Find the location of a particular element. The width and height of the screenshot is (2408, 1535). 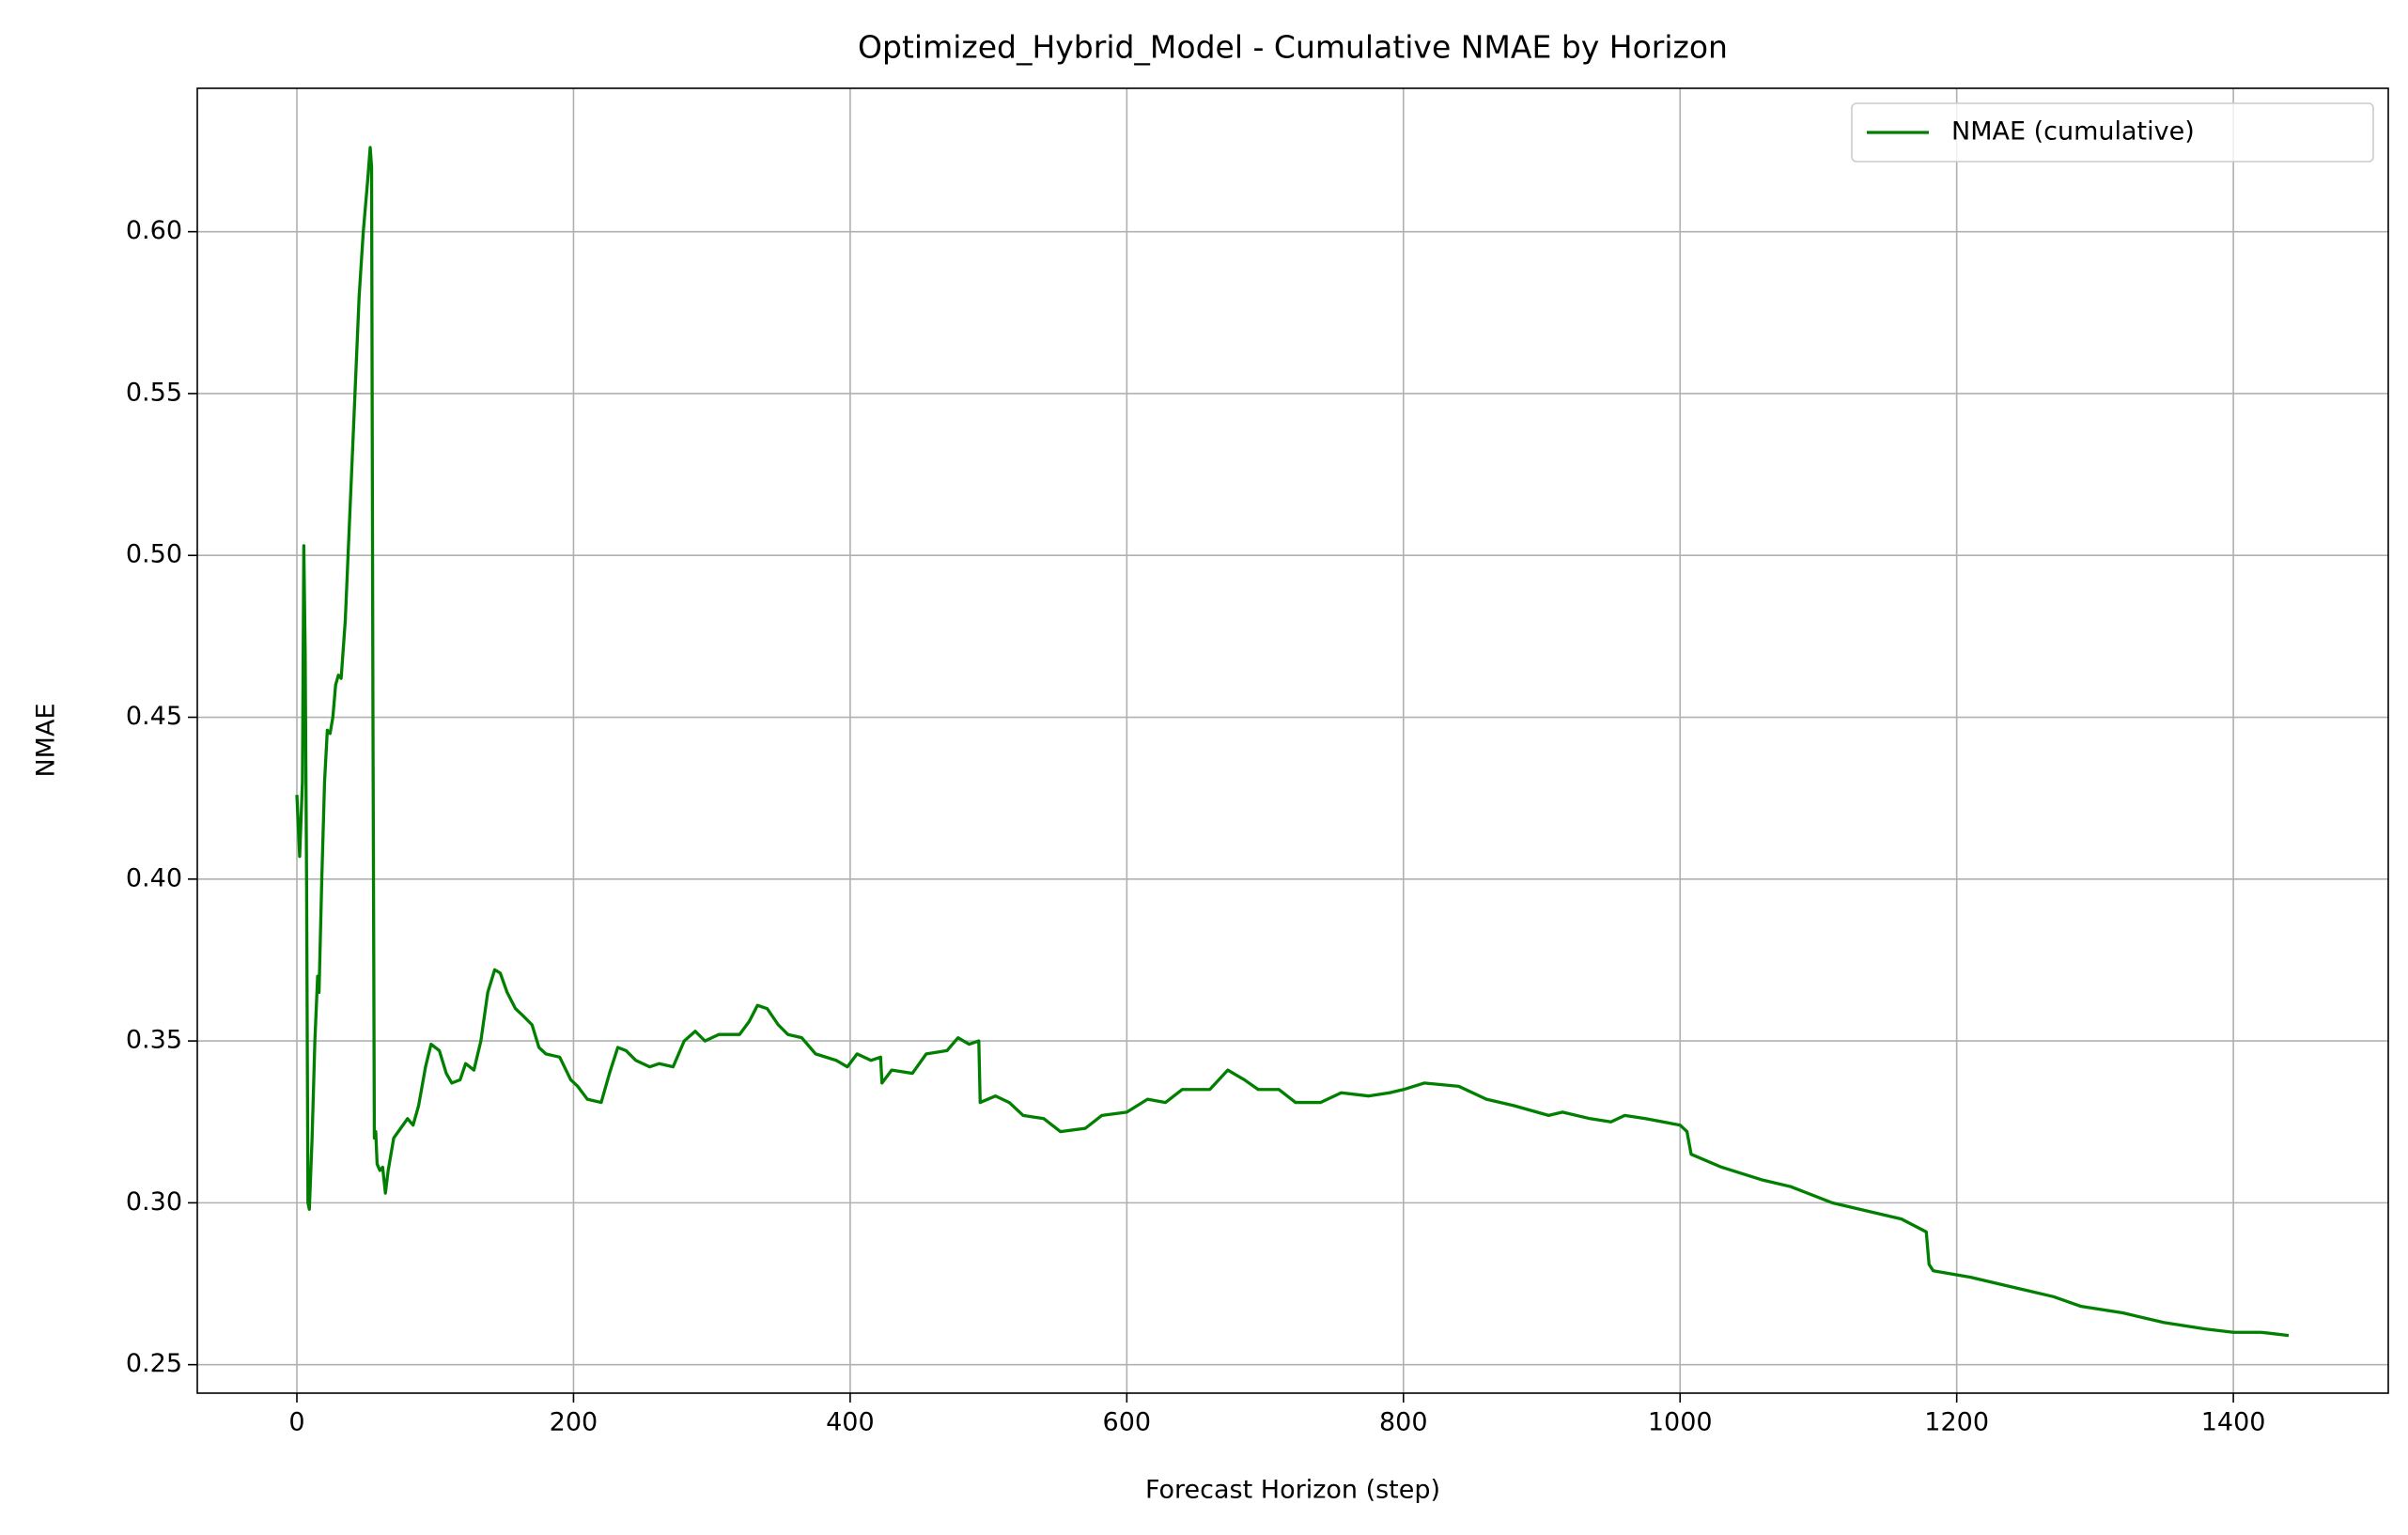

x-tick-label: 0 is located at coordinates (296, 1422).